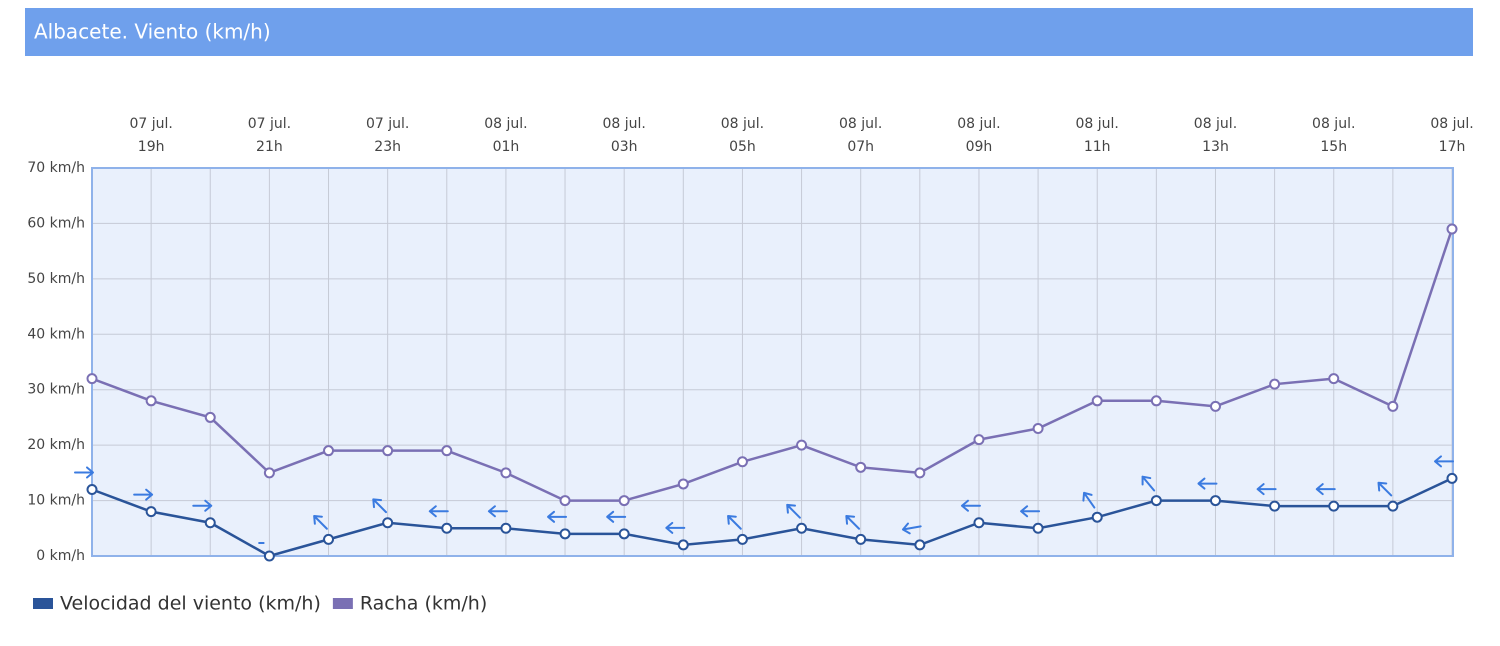 The height and width of the screenshot is (646, 1500). What do you see at coordinates (43, 603) in the screenshot?
I see `legend-swatch` at bounding box center [43, 603].